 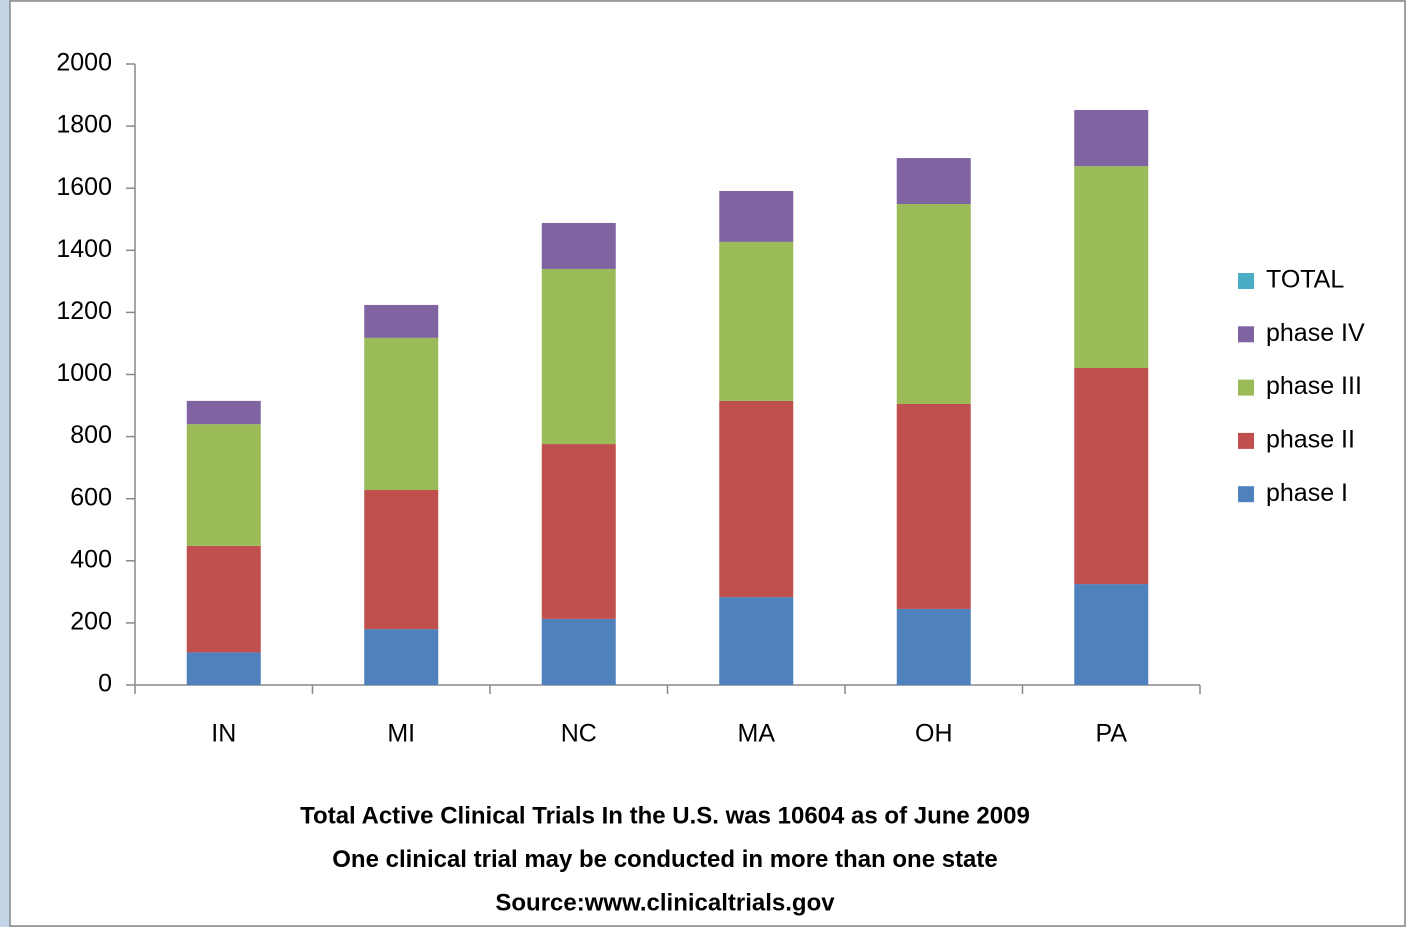 I want to click on x-tick-label: OH, so click(x=934, y=734).